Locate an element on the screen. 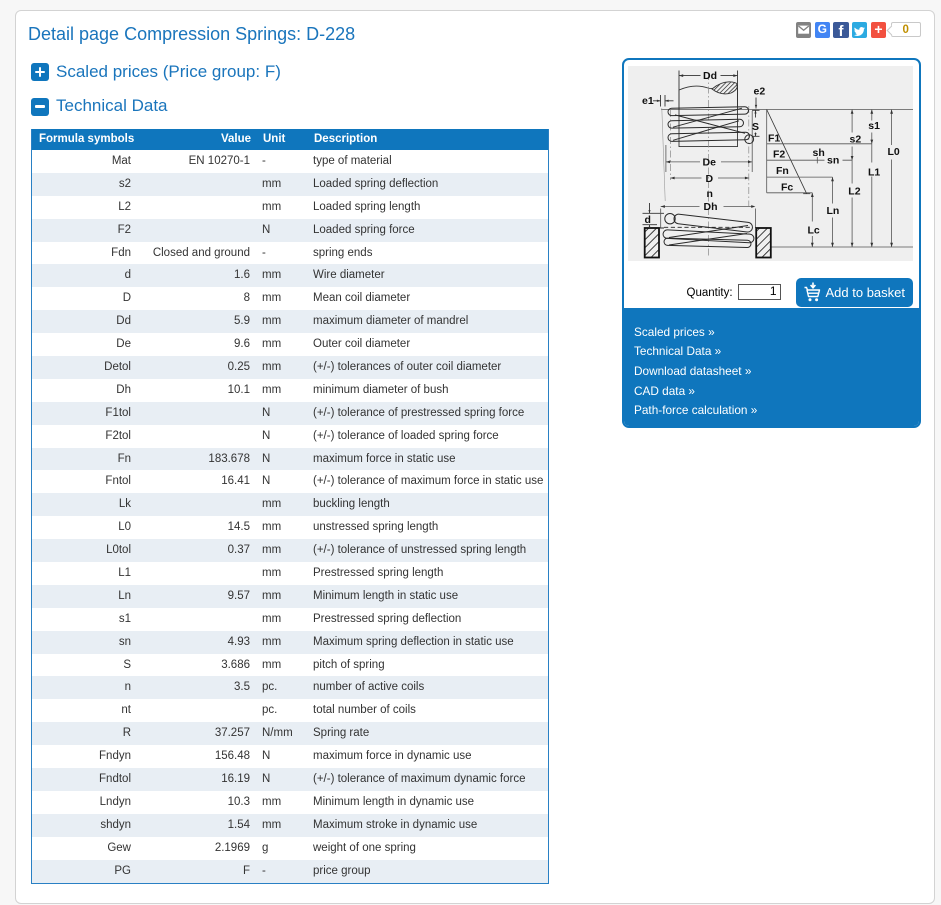 The width and height of the screenshot is (941, 905). svg-text: L1 is located at coordinates (874, 173).